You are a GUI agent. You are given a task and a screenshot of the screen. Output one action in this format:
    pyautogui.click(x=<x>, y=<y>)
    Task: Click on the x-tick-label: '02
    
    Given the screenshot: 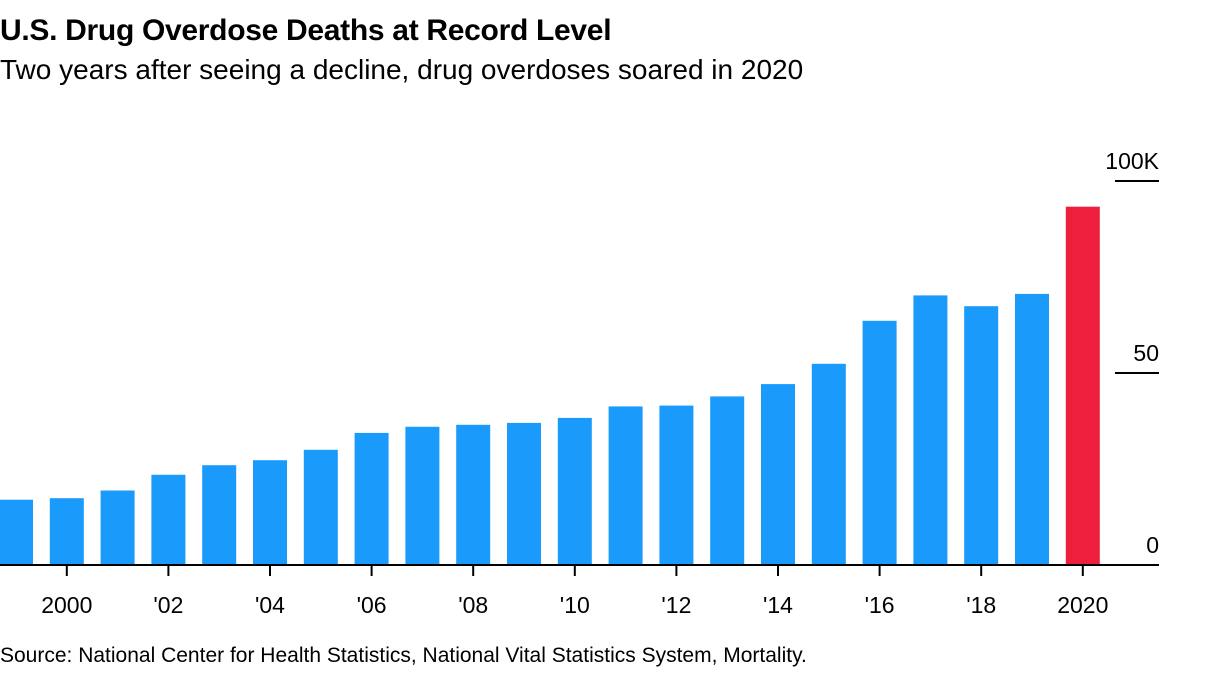 What is the action you would take?
    pyautogui.click(x=168, y=605)
    